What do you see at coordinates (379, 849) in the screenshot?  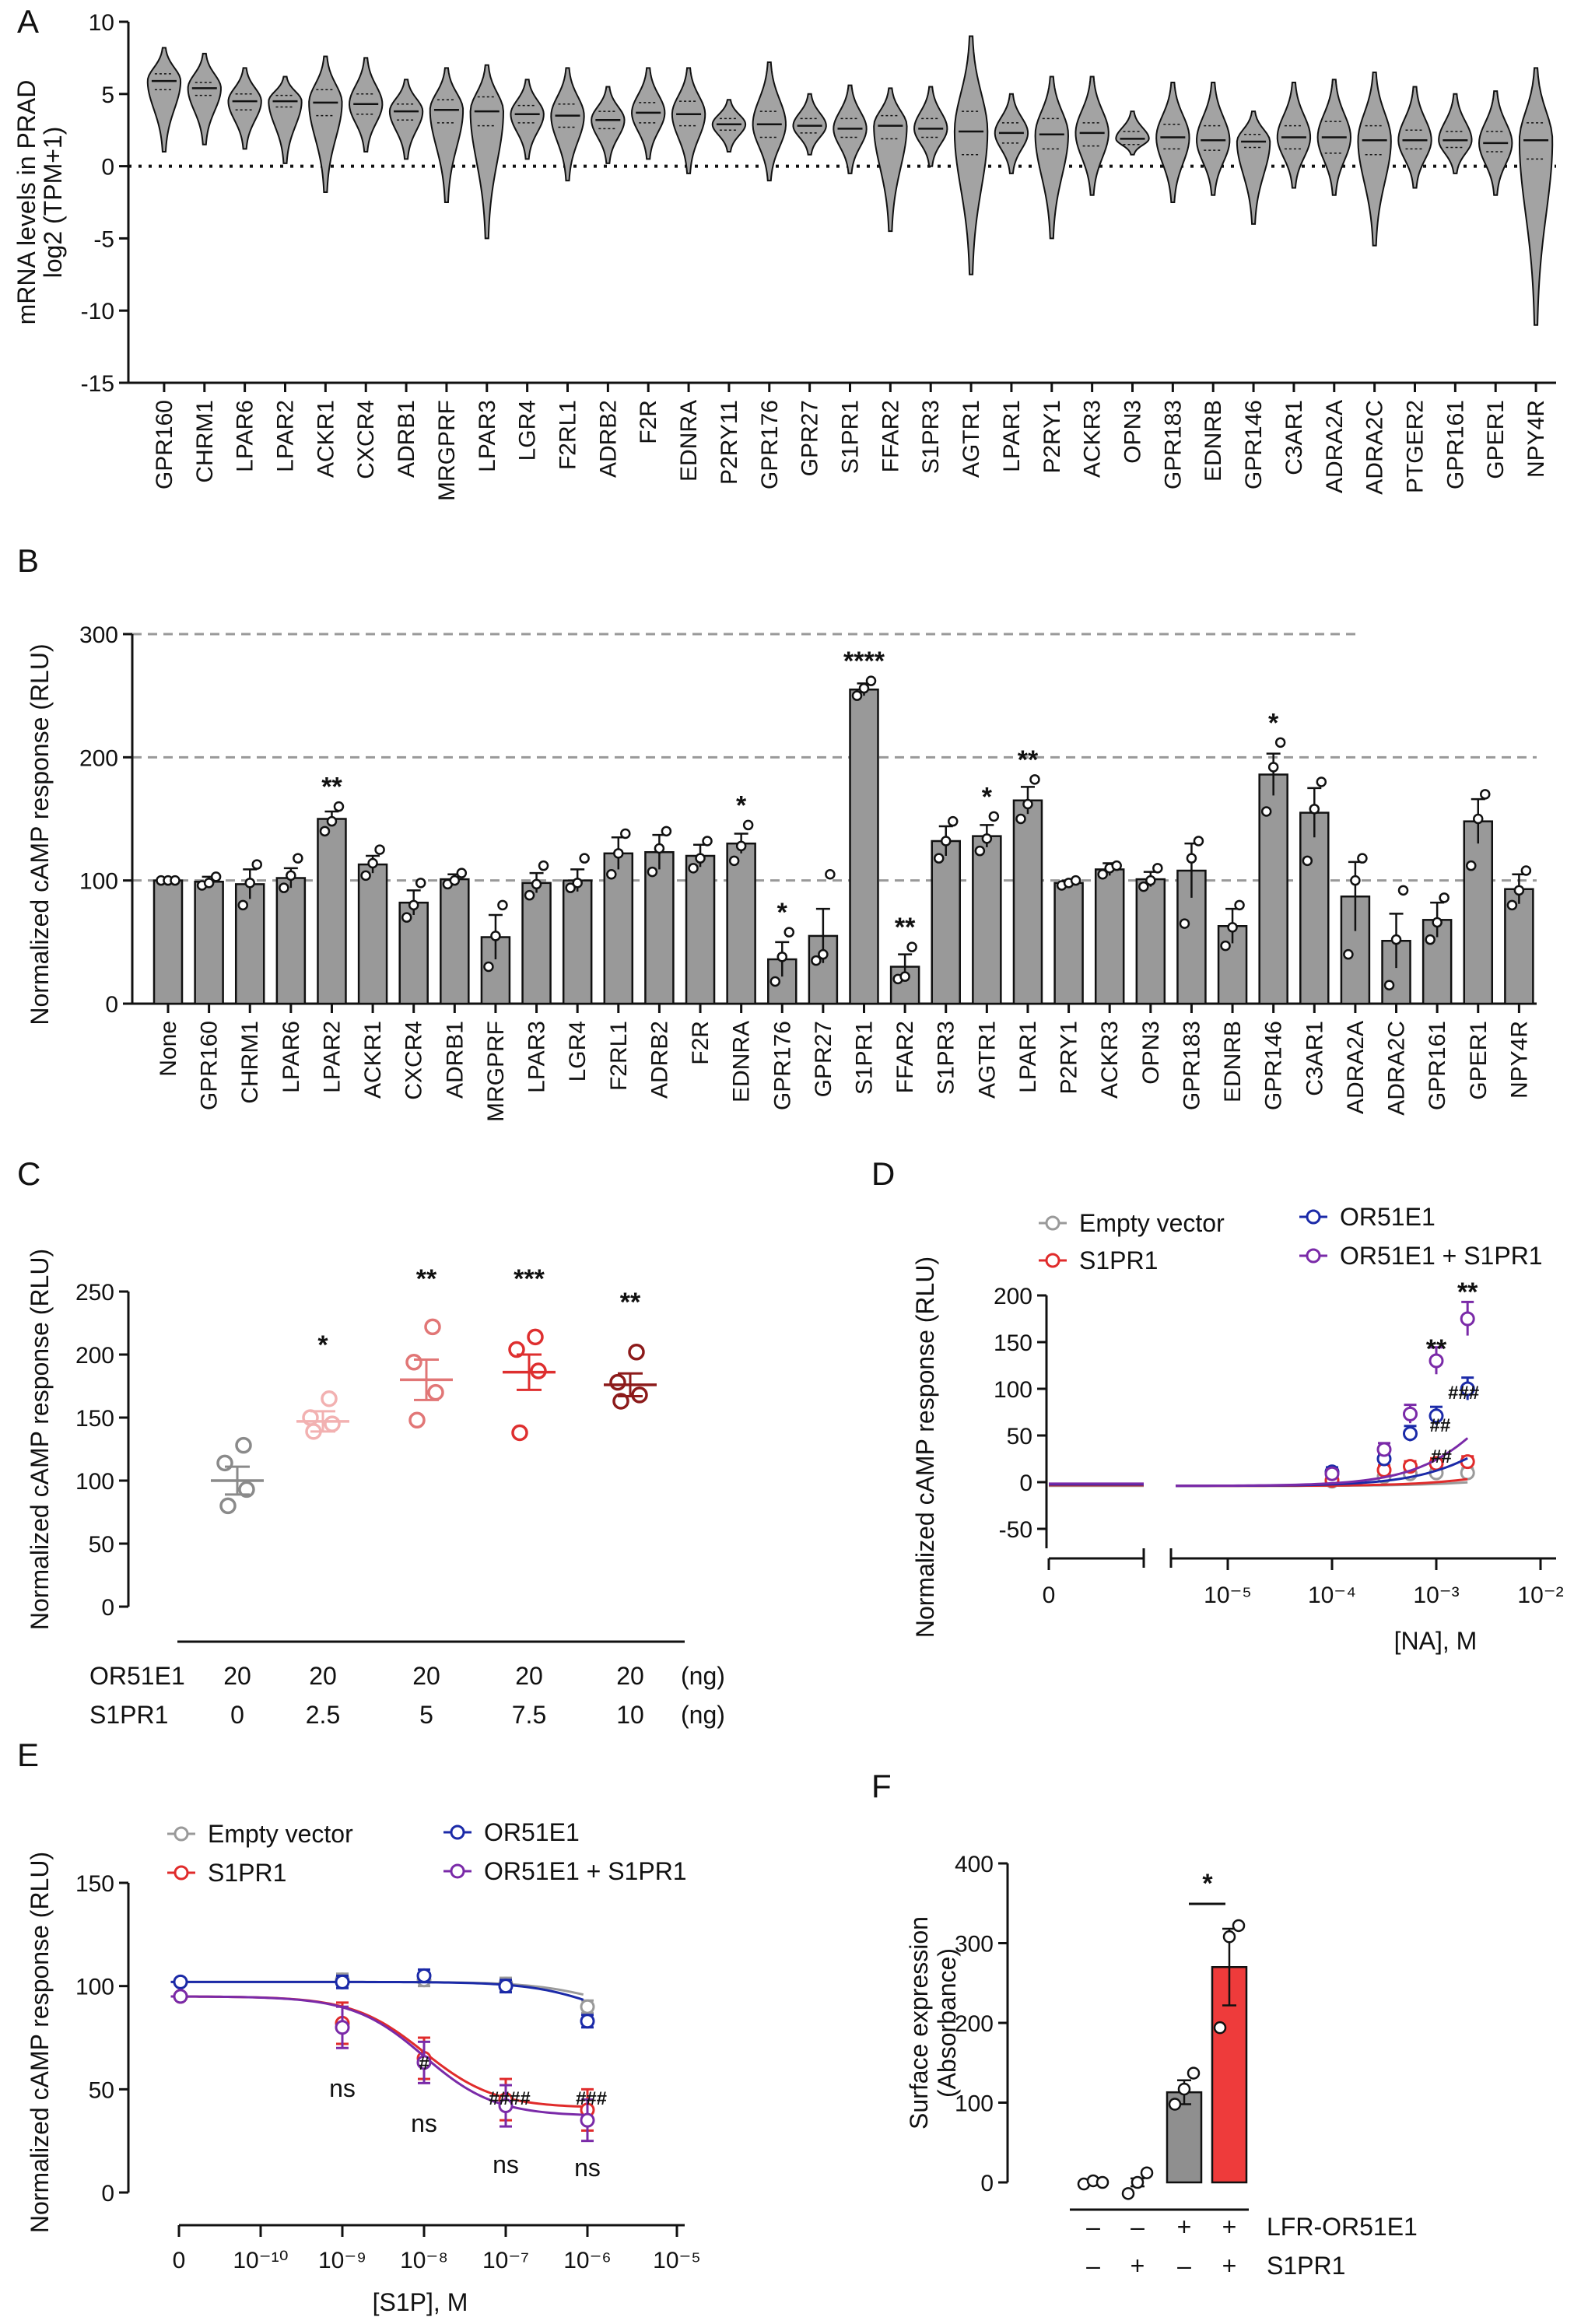 I see `data-point-ACKR1` at bounding box center [379, 849].